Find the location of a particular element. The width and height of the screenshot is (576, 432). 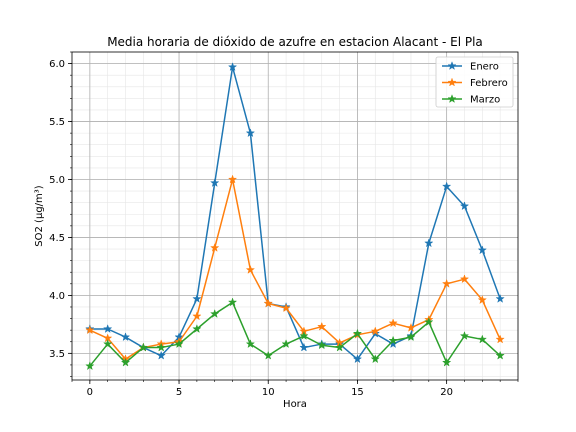

series-line-marzo is located at coordinates (295, 334).